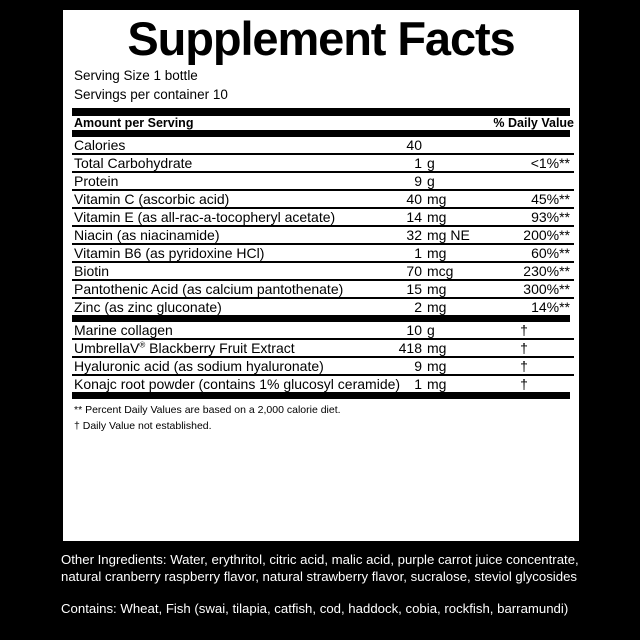 The width and height of the screenshot is (640, 640). I want to click on nutrient-unit: mcg, so click(458, 271).